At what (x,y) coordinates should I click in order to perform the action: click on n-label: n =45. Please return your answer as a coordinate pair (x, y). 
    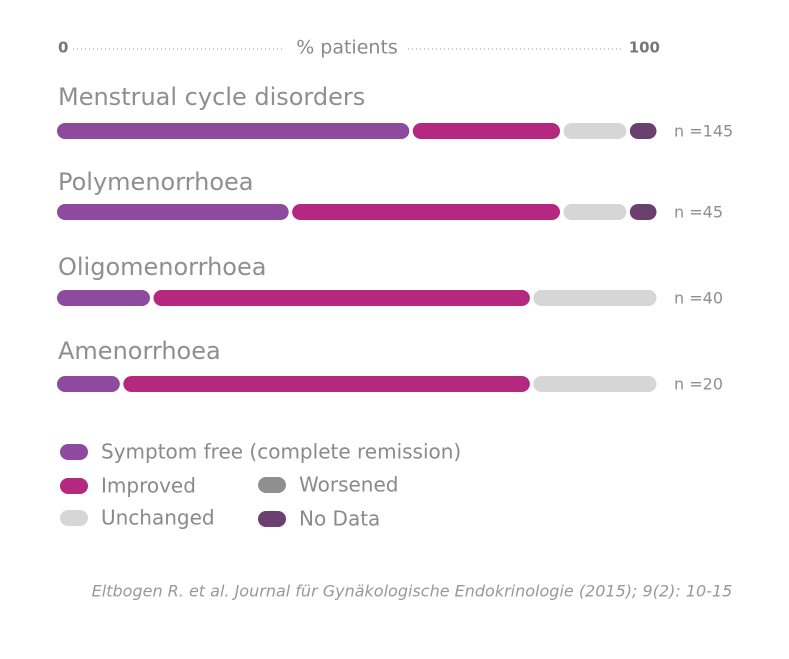
    Looking at the image, I should click on (698, 212).